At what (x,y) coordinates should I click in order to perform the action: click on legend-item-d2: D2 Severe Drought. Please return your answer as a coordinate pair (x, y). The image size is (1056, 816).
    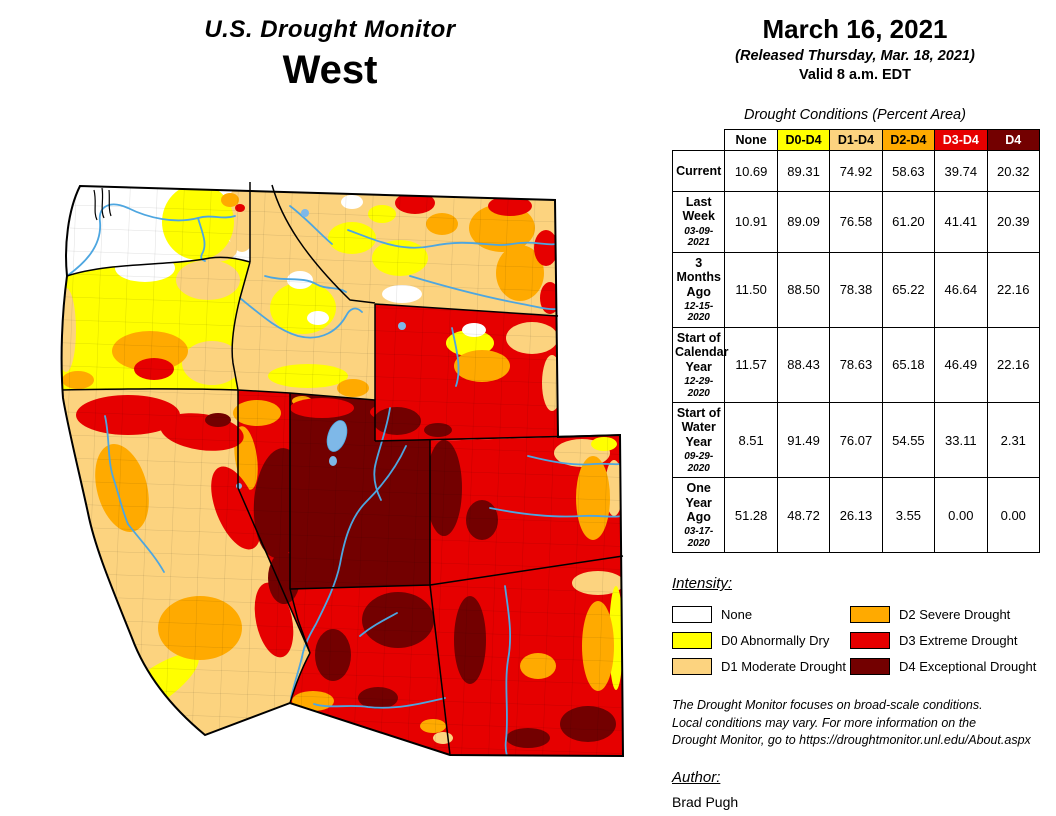
    Looking at the image, I should click on (949, 614).